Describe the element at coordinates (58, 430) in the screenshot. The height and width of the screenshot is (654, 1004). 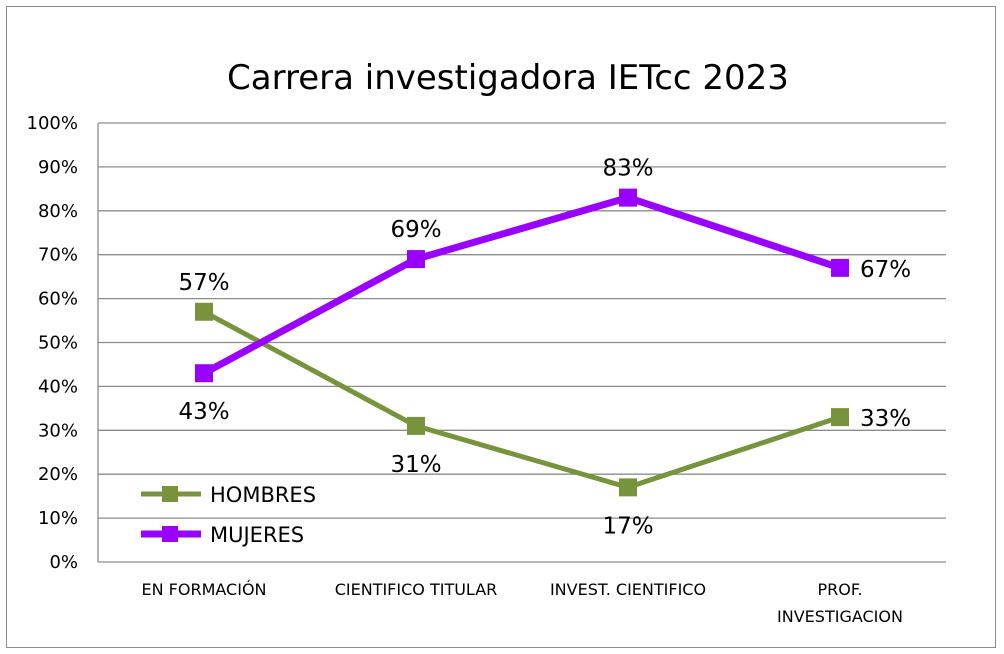
I see `y-tick-label: 30%` at that location.